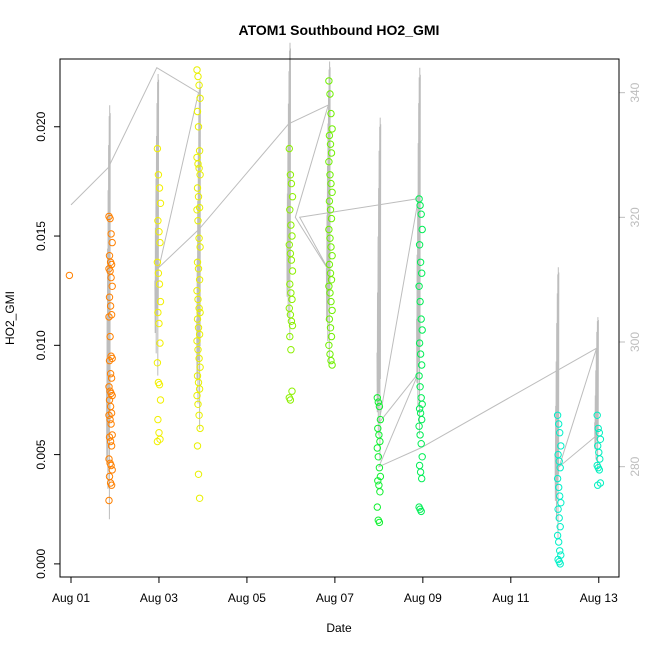 The width and height of the screenshot is (650, 650). What do you see at coordinates (71, 598) in the screenshot?
I see `x-tick-label-0: Aug 01` at bounding box center [71, 598].